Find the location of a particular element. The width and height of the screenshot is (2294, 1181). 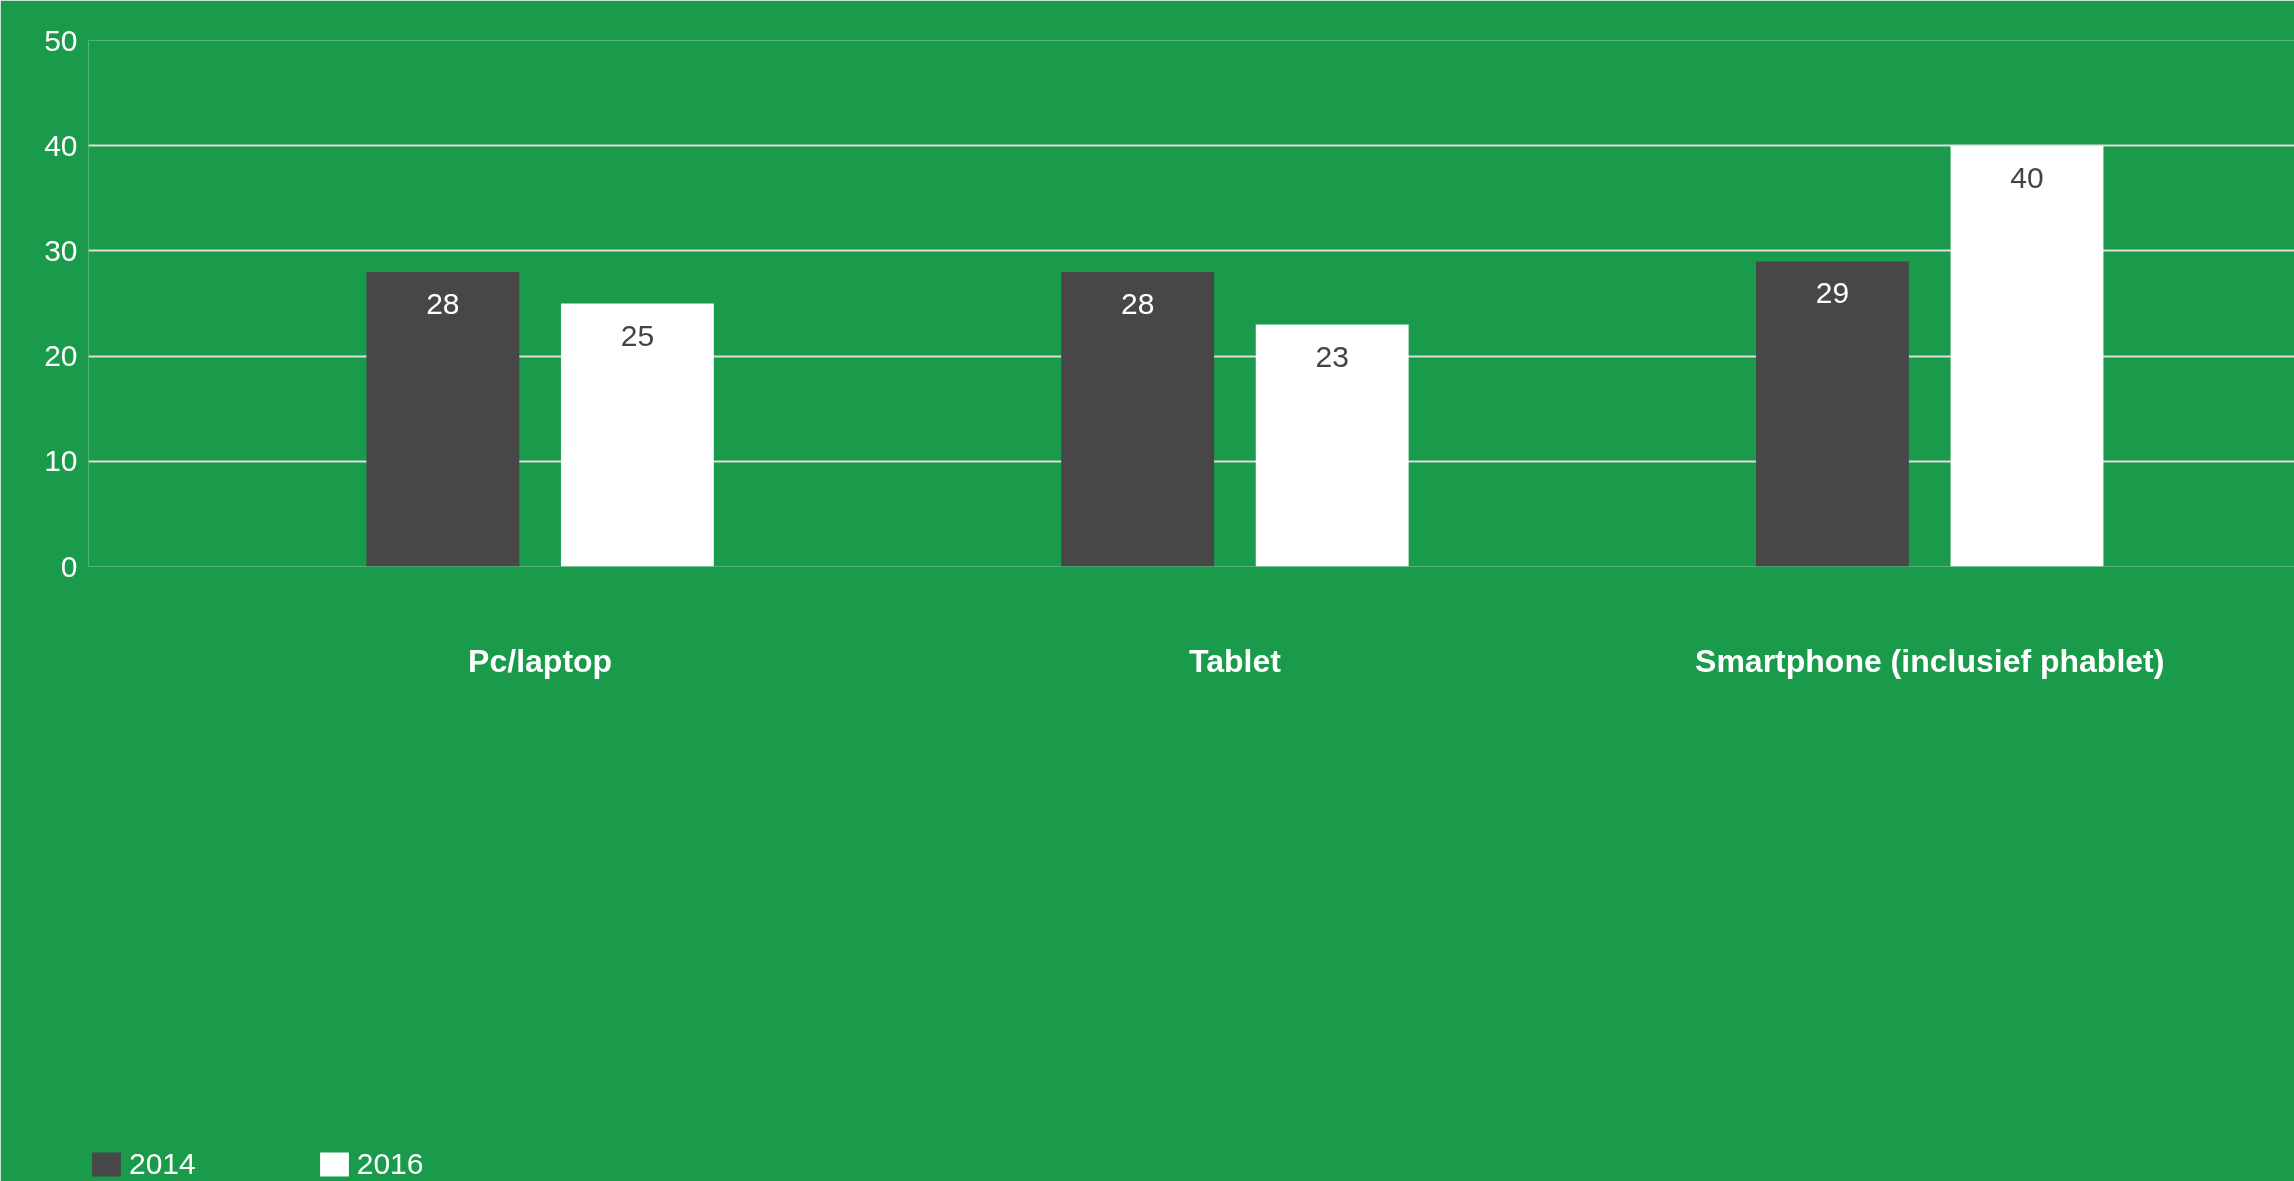

y-tick-label: 0 is located at coordinates (69, 566).